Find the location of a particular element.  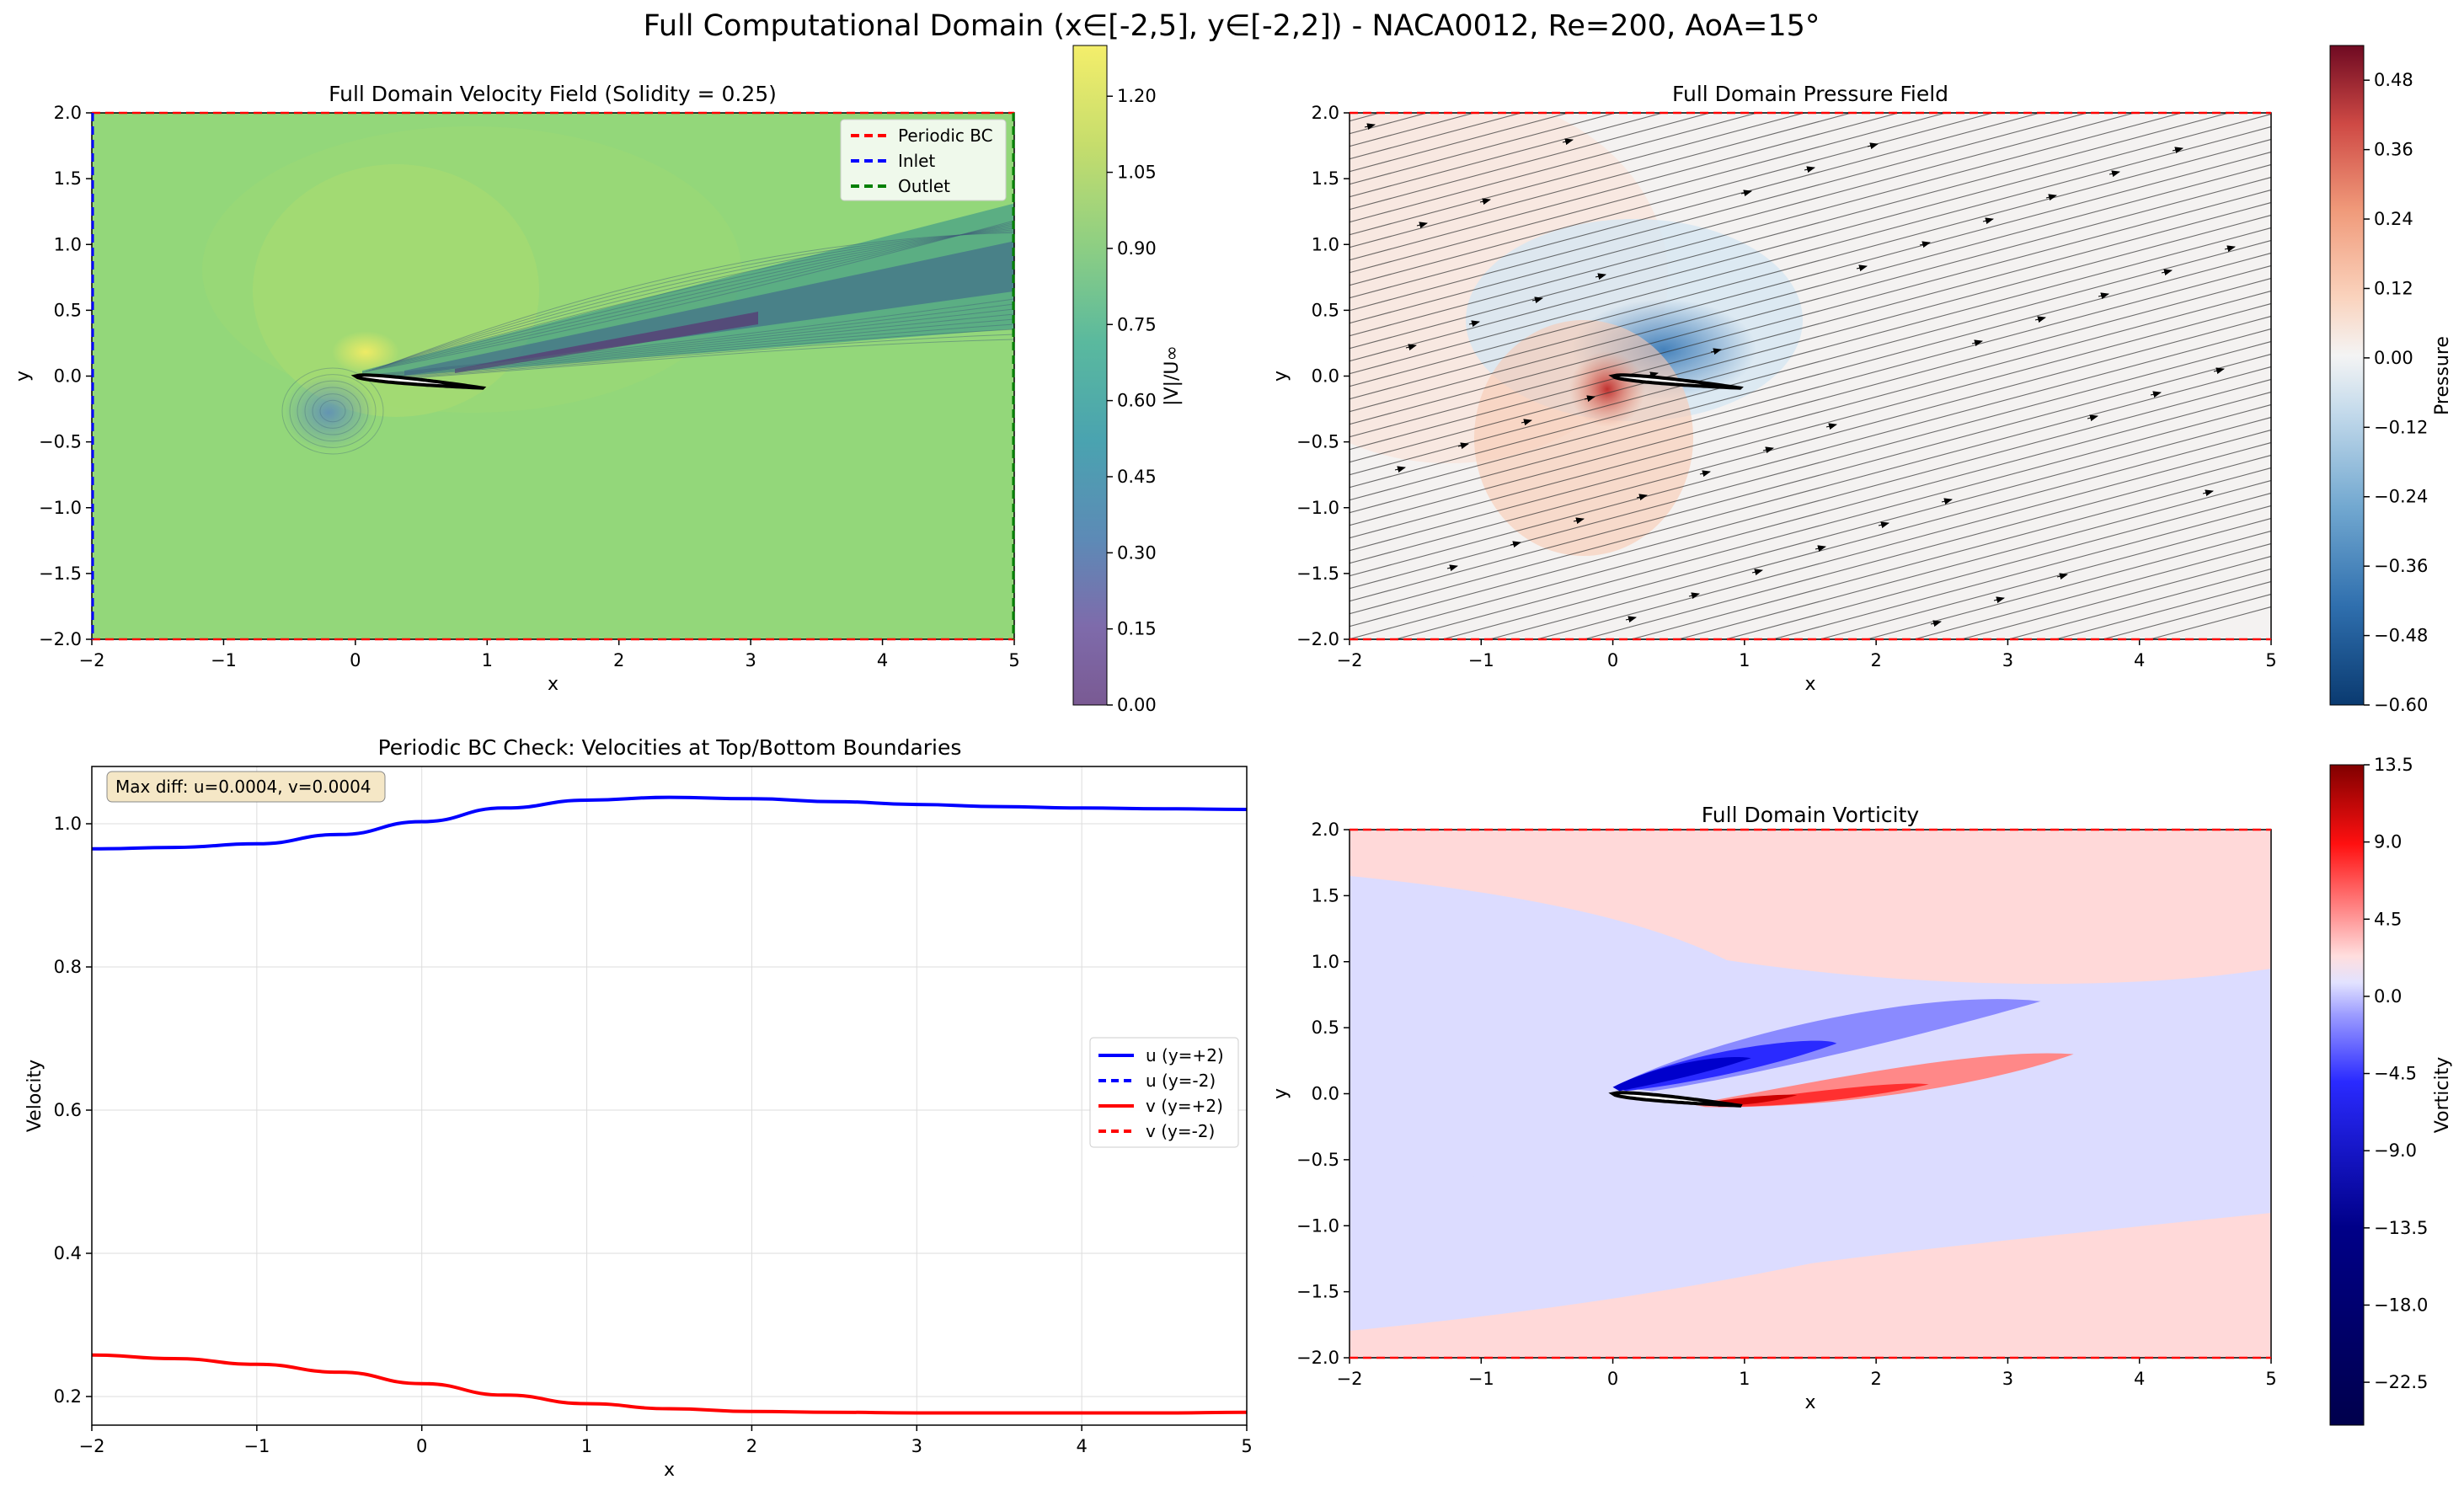

periodic-ytick-label: 0.2 is located at coordinates (68, 1396).